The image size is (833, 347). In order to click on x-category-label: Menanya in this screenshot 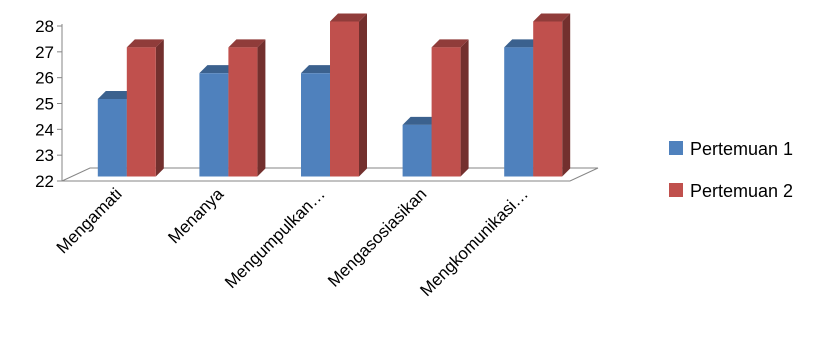, I will do `click(195, 215)`.